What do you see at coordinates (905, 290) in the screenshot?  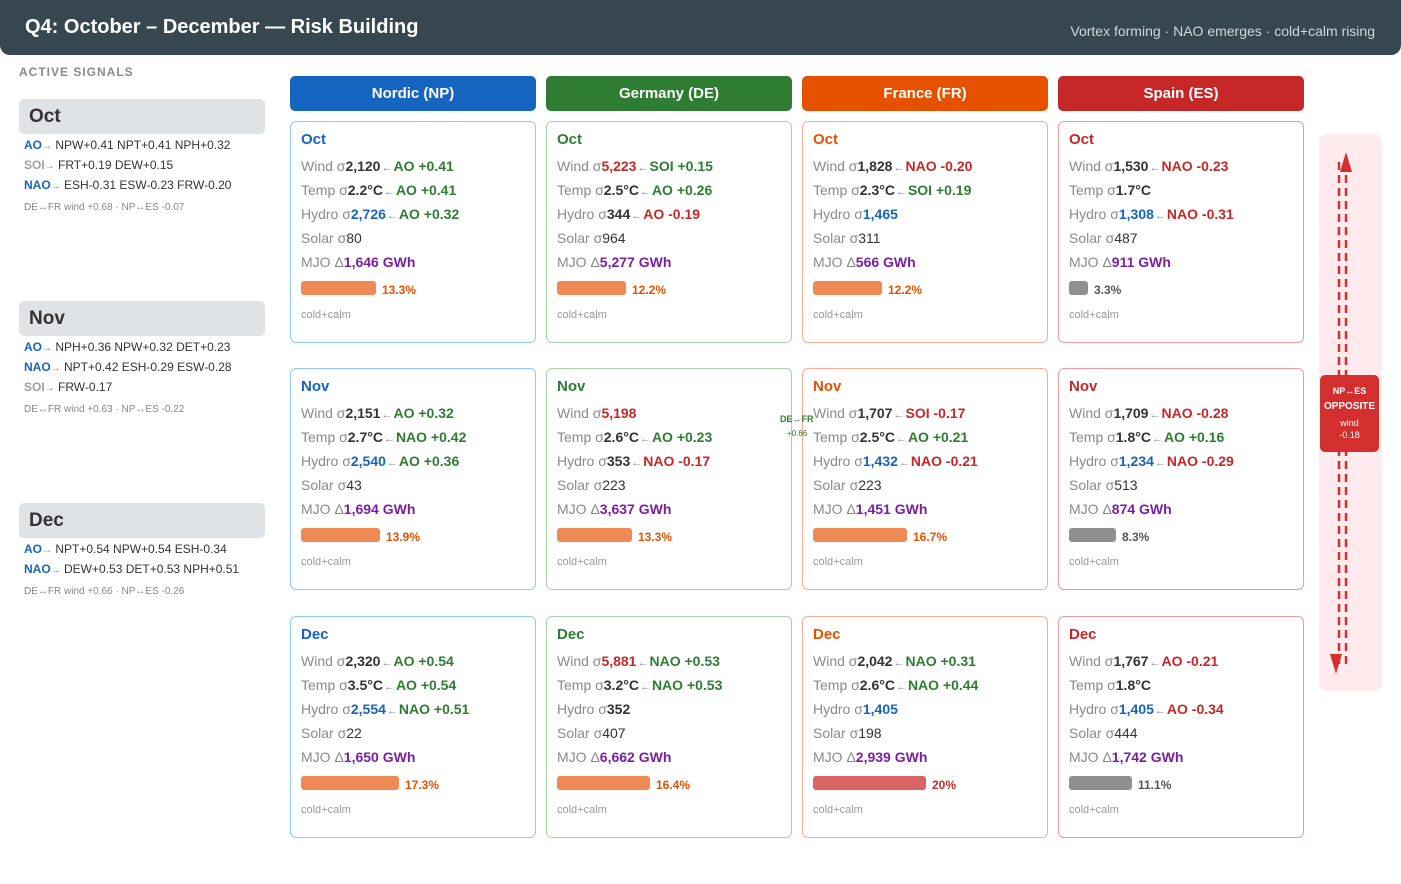 I see `risk-percent: 12.2%` at bounding box center [905, 290].